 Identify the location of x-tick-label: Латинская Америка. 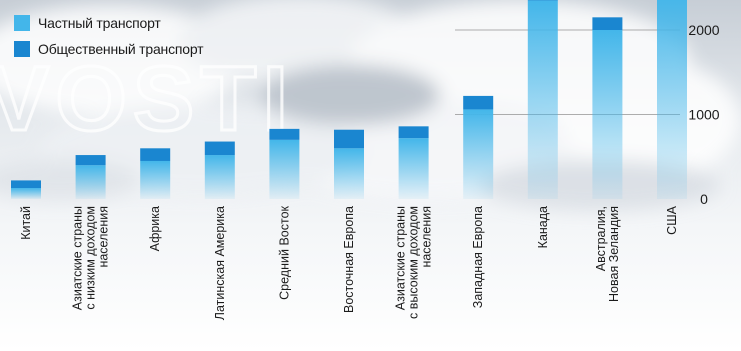
(220, 263).